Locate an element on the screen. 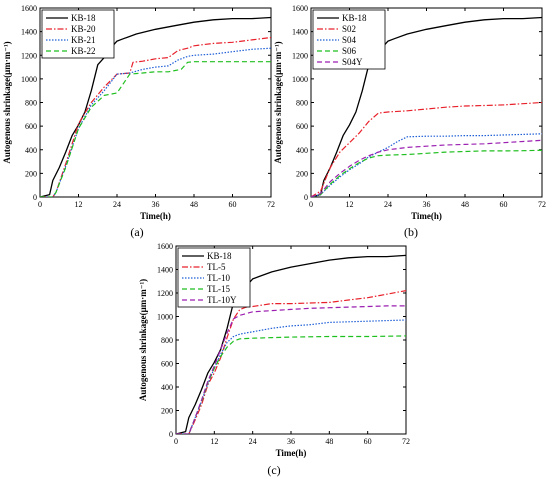  series-line-s02 is located at coordinates (426, 149).